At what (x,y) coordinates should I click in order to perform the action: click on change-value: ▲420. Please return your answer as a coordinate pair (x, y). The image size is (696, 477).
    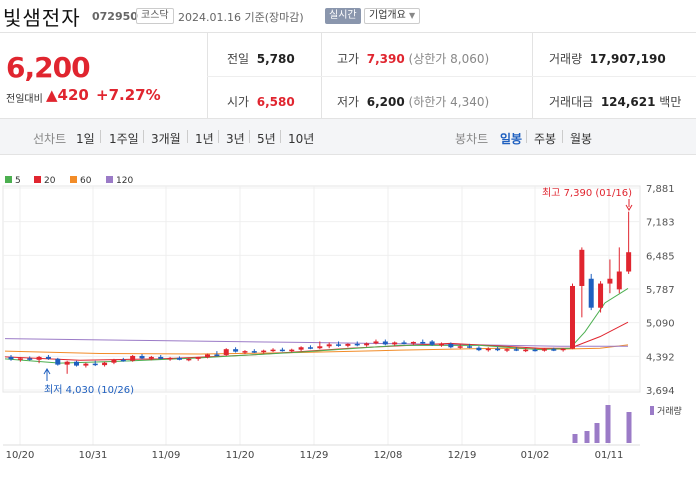
    Looking at the image, I should click on (67, 95).